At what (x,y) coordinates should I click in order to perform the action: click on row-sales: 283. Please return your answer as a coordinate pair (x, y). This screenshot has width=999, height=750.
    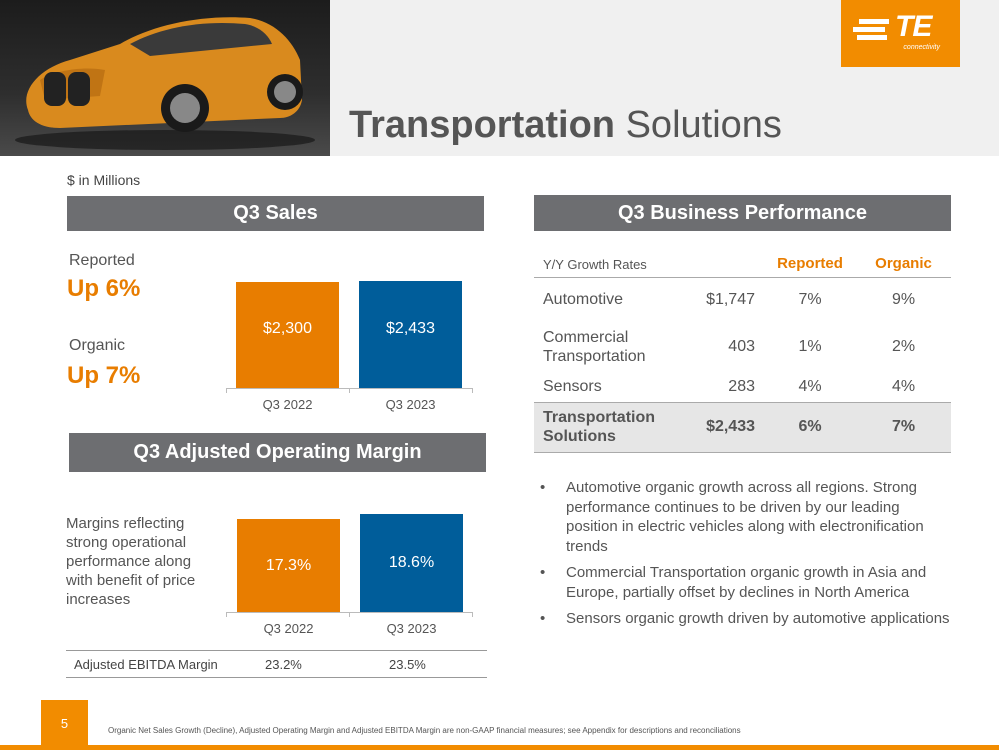
    Looking at the image, I should click on (741, 386).